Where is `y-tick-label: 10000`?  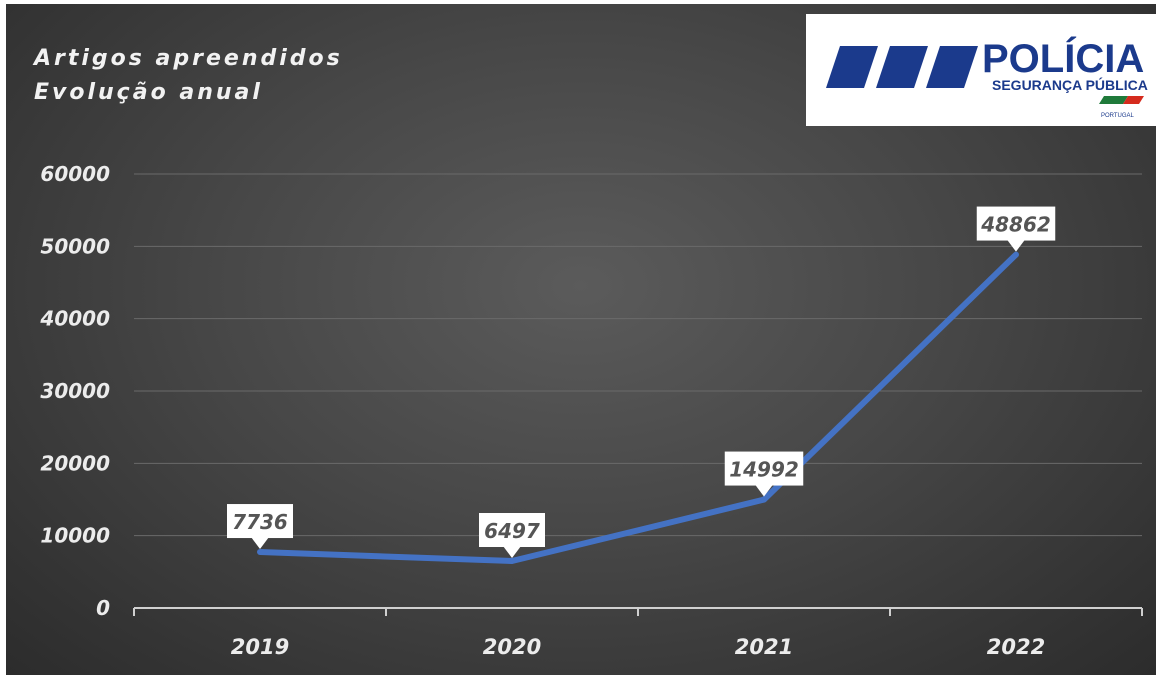 y-tick-label: 10000 is located at coordinates (75, 536).